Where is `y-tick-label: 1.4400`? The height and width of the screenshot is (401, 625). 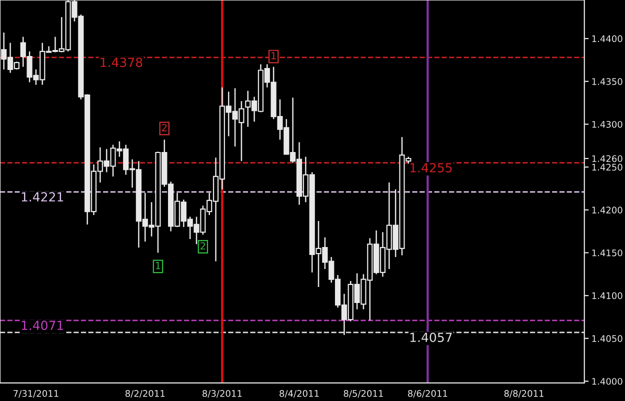
y-tick-label: 1.4400 is located at coordinates (607, 38).